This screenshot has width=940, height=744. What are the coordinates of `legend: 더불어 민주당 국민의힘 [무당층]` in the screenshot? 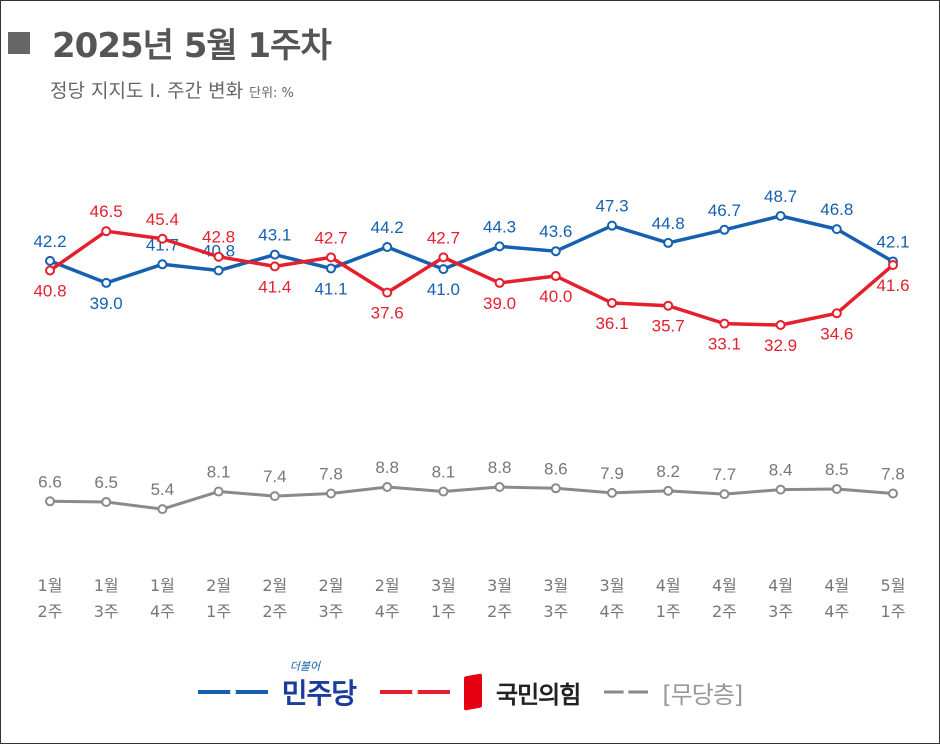 It's located at (470, 686).